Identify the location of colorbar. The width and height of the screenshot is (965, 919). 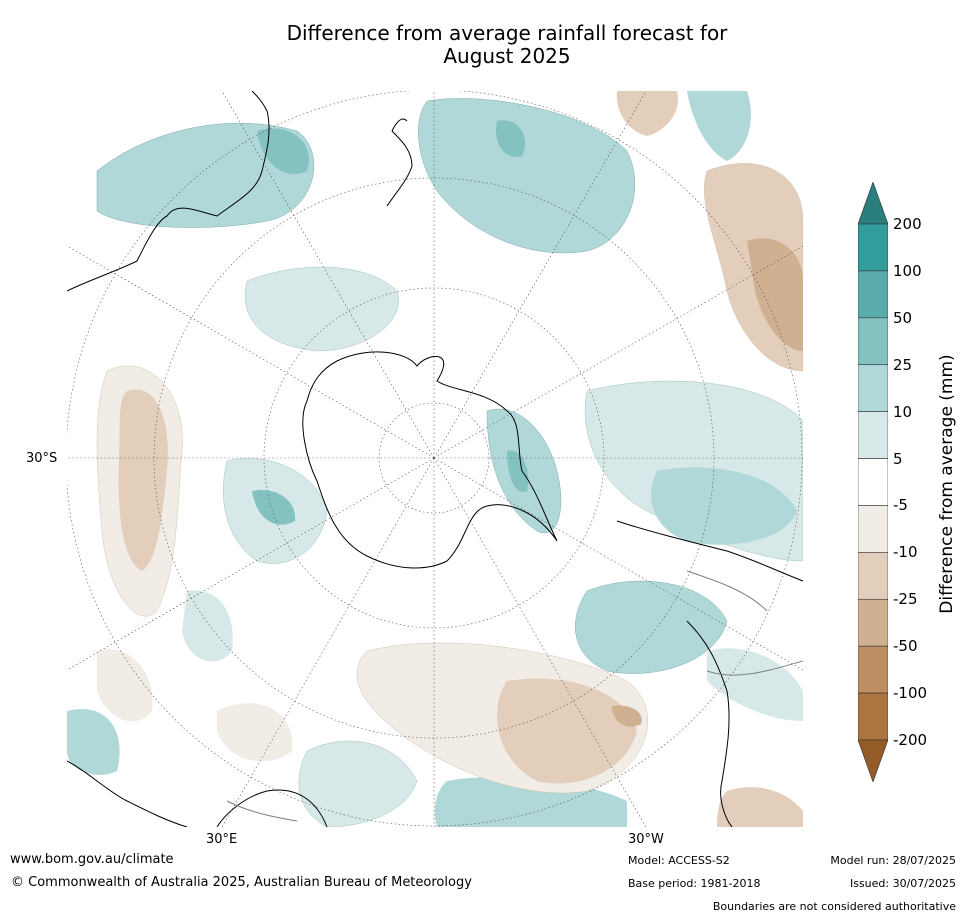
(873, 482).